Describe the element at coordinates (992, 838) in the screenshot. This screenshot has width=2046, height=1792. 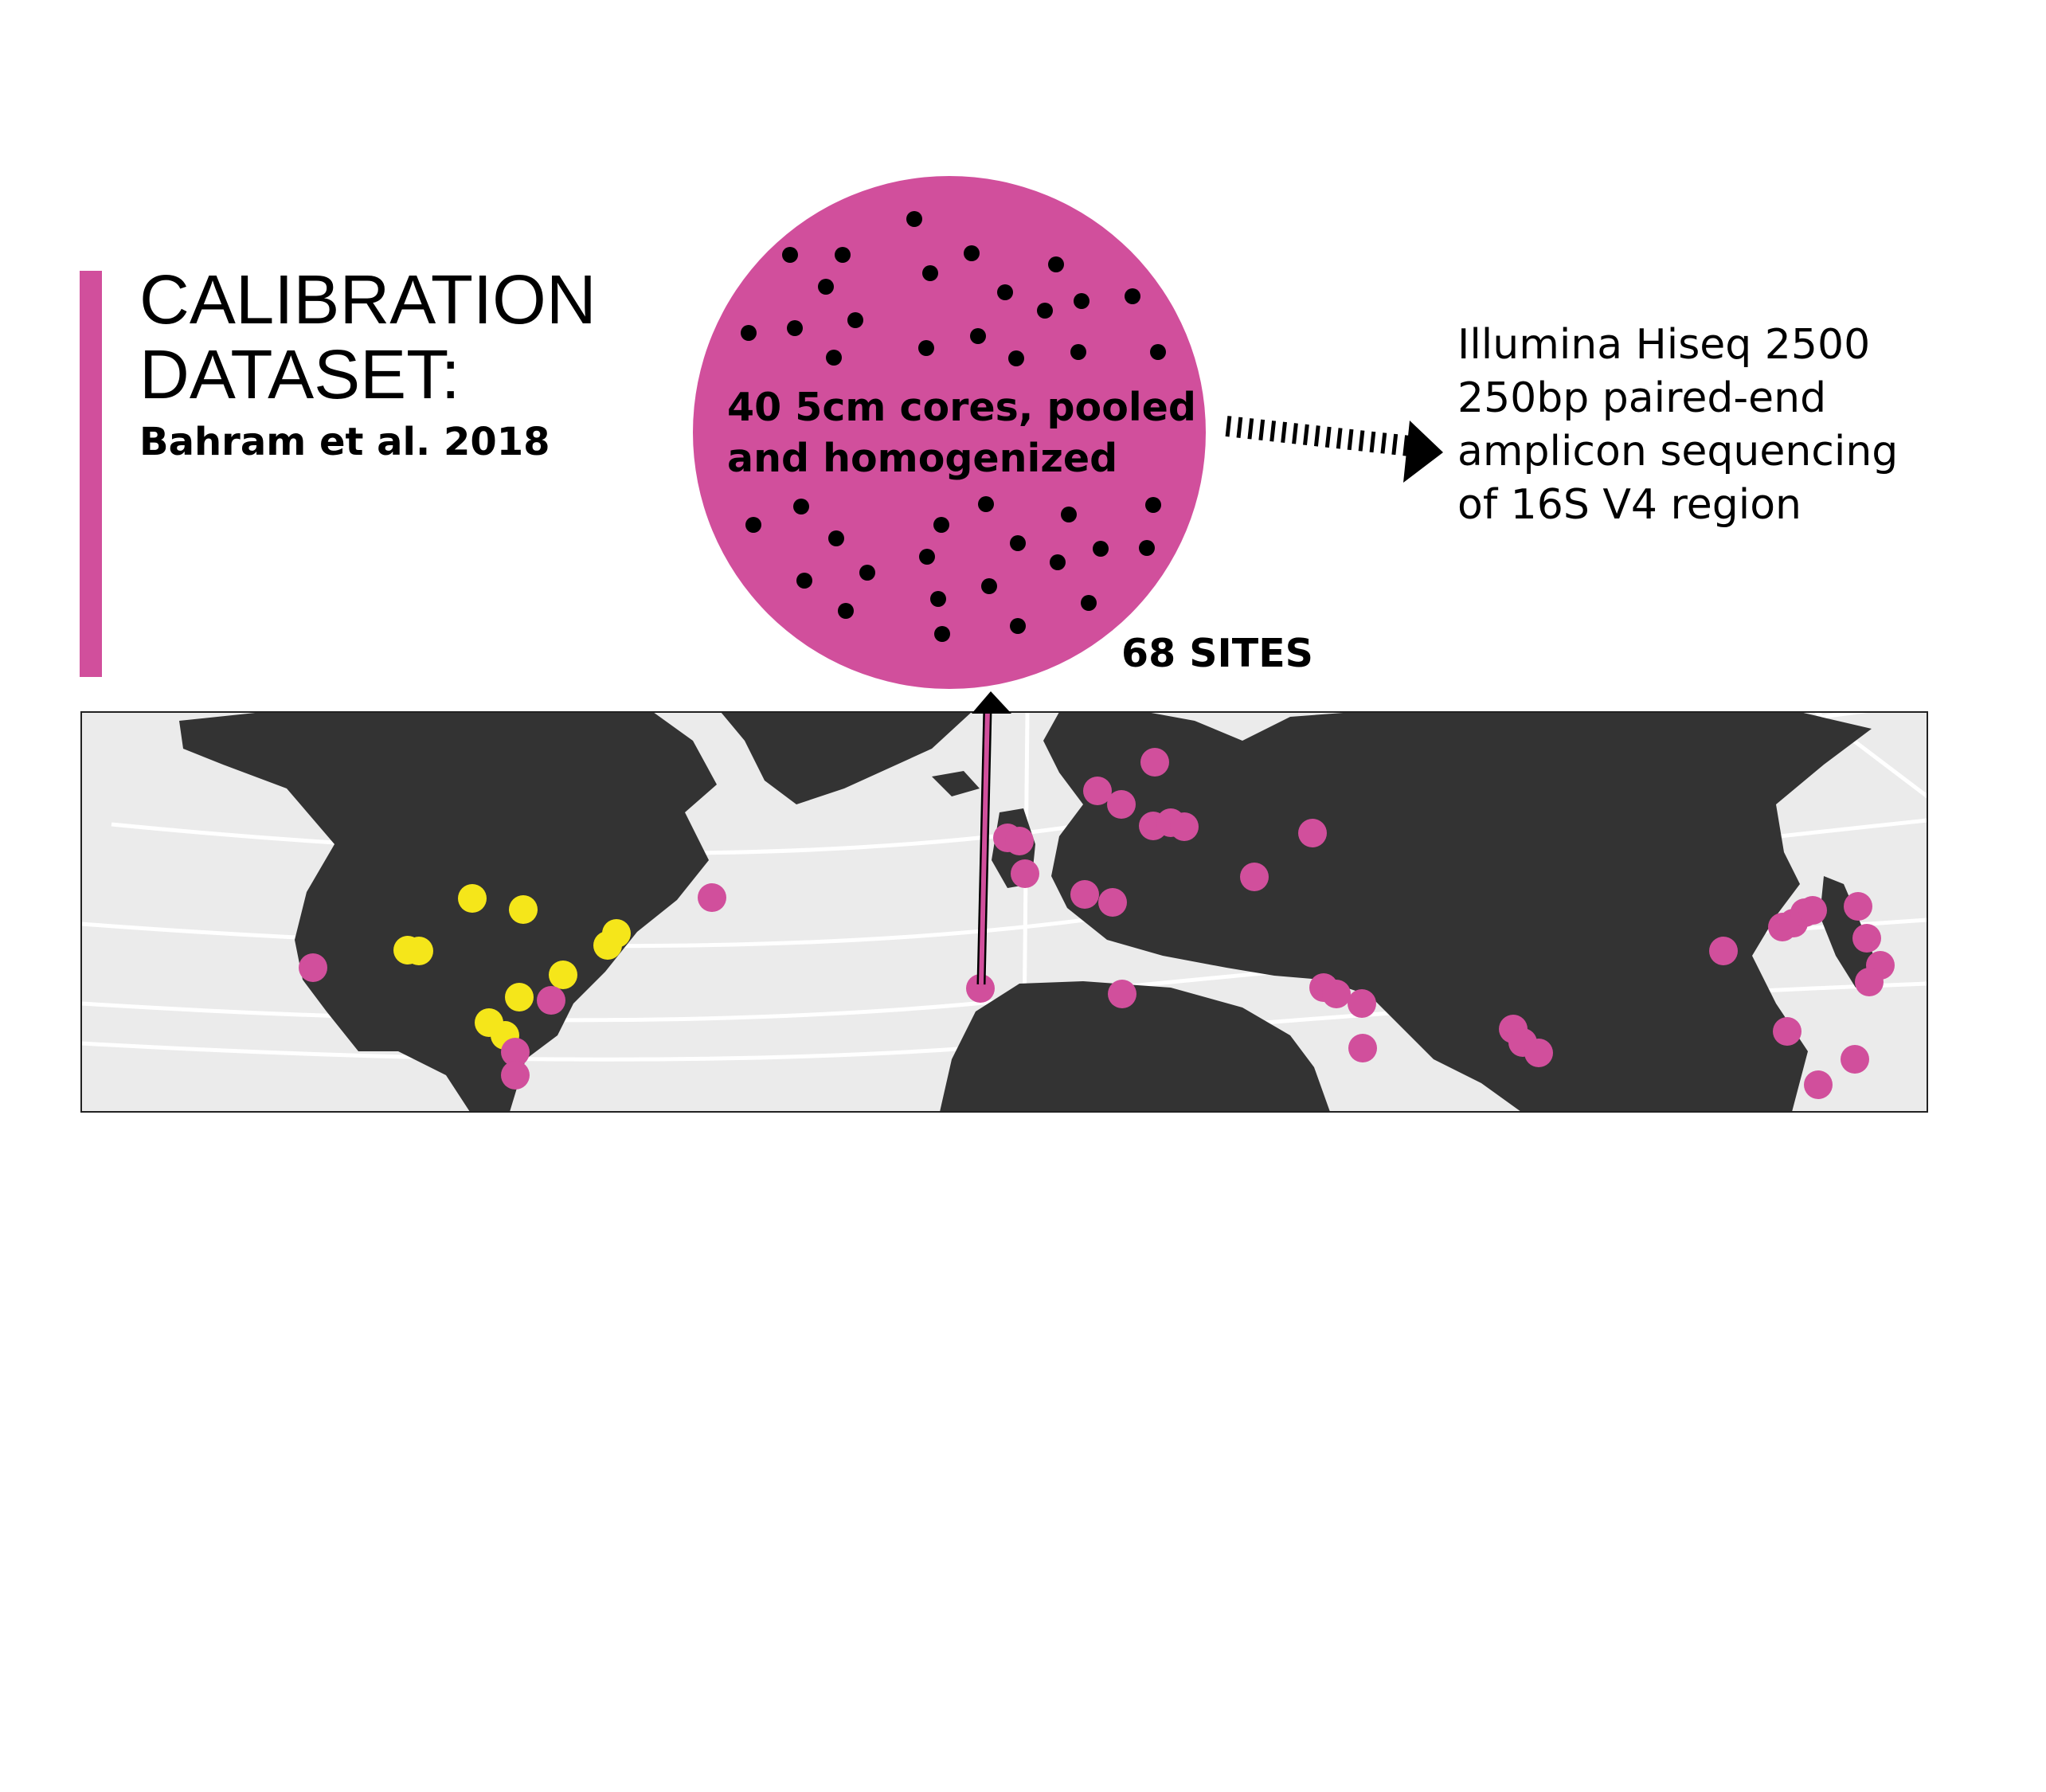
I see `connector-arrow` at that location.